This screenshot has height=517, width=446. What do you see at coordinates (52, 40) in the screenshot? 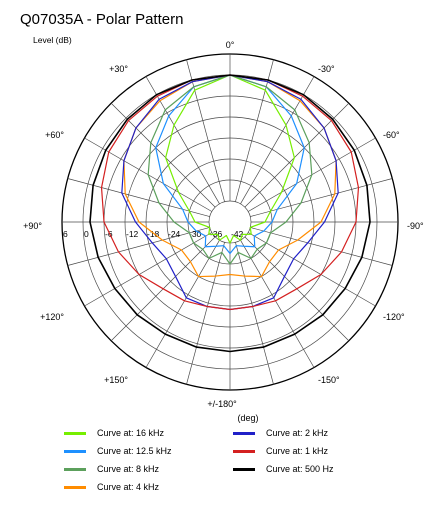
I see `radial-axis-label: Level (dB)` at bounding box center [52, 40].